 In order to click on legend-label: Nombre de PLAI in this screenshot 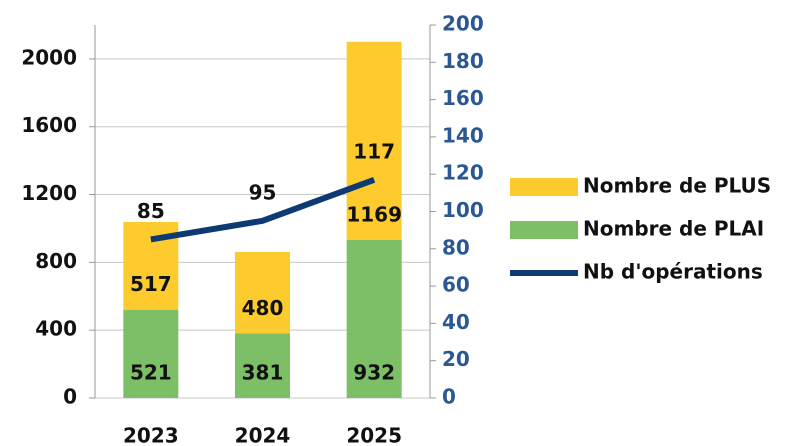, I will do `click(673, 229)`.